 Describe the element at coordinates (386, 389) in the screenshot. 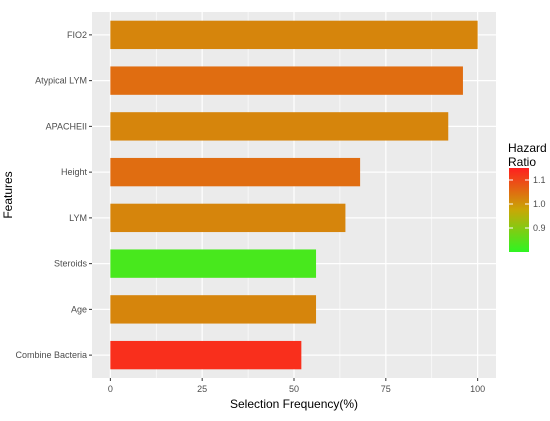

I see `x-tick-label: 75` at that location.